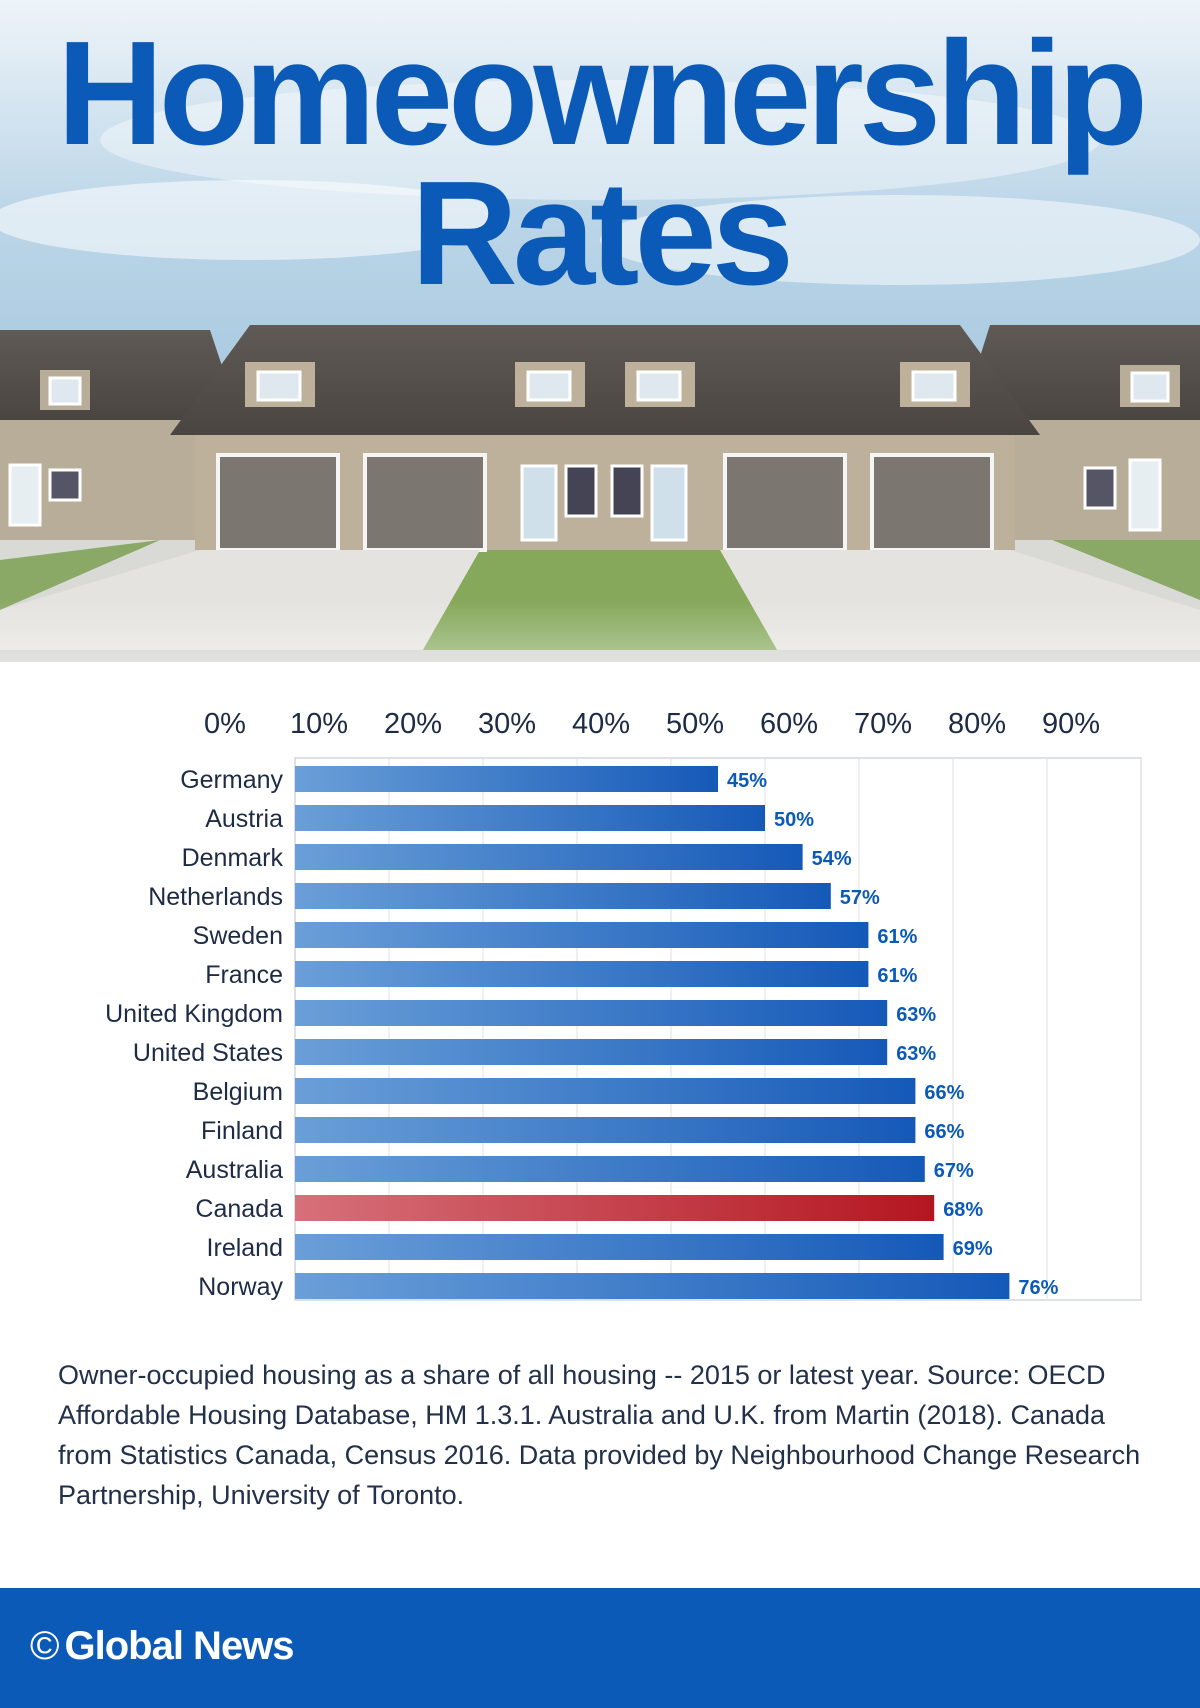 The height and width of the screenshot is (1708, 1200). Describe the element at coordinates (238, 936) in the screenshot. I see `category-label: Sweden` at that location.